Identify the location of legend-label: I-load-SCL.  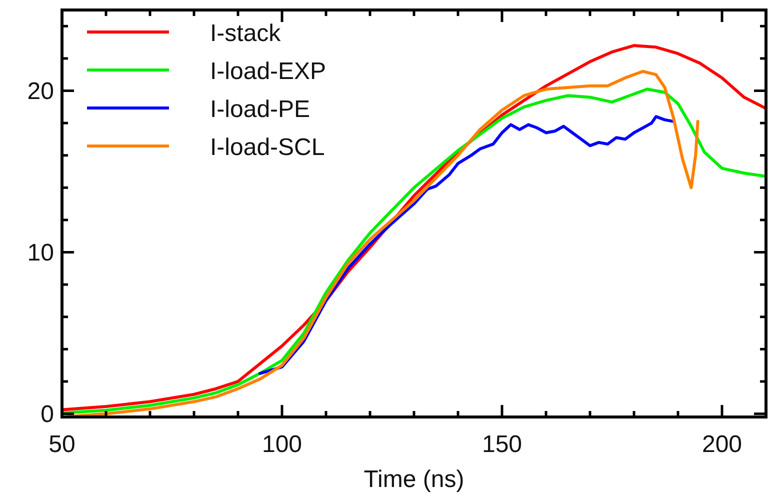
(267, 147).